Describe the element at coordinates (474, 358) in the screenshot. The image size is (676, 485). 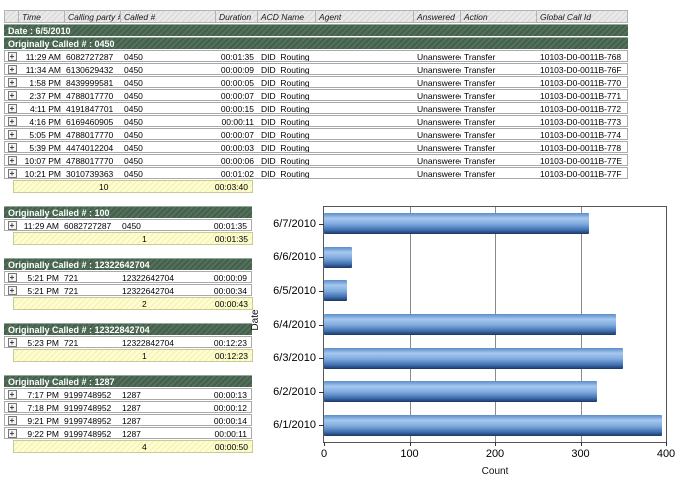
I see `bar-6-3-2010` at that location.